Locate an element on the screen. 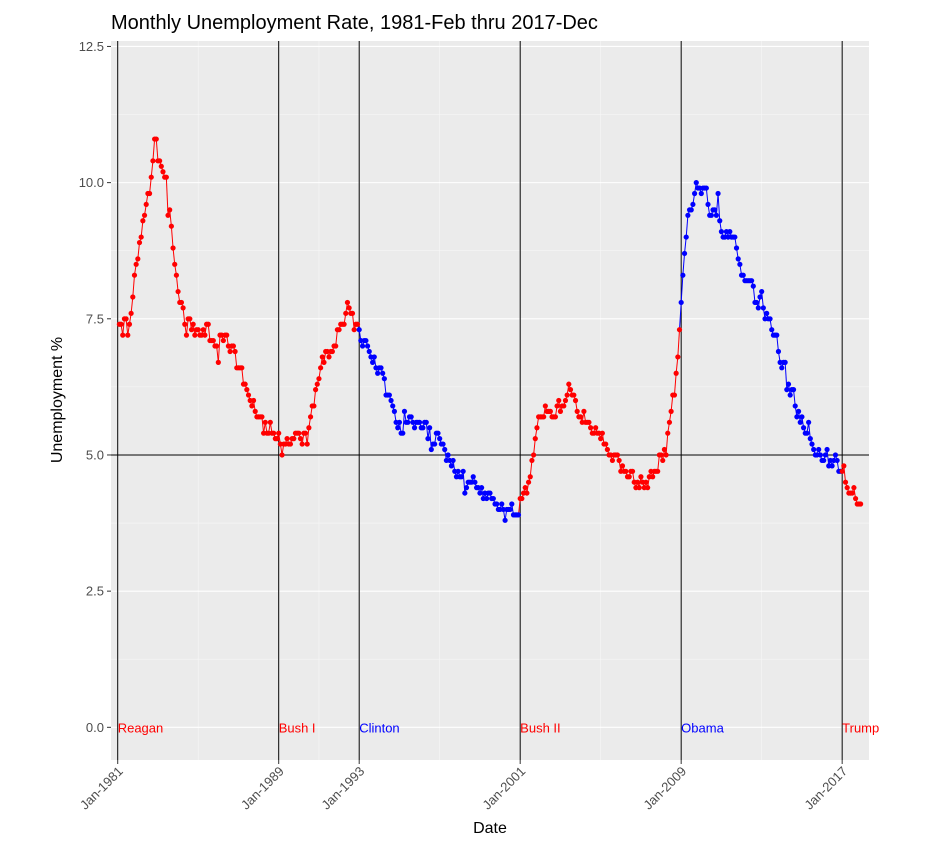  y-tick-label: 0.0 is located at coordinates (95, 727).